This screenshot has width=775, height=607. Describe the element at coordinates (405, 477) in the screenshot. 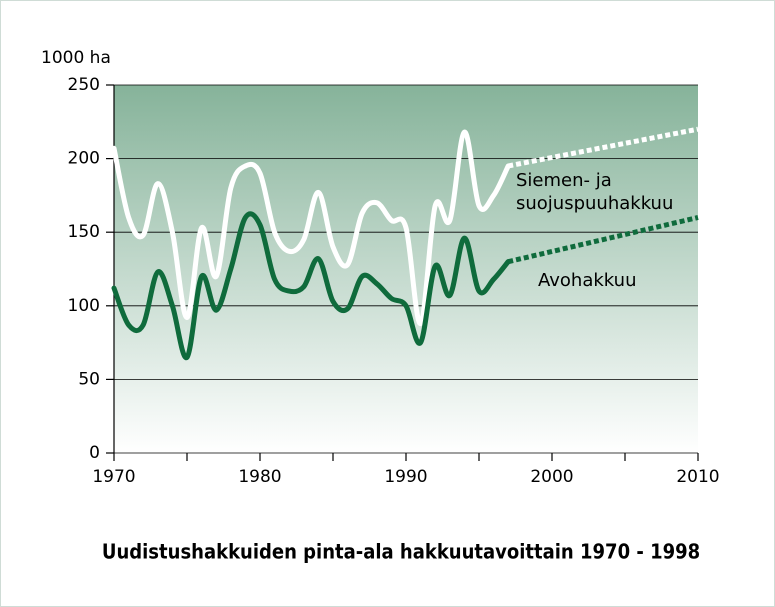

I see `x-tick-label: 1990` at that location.